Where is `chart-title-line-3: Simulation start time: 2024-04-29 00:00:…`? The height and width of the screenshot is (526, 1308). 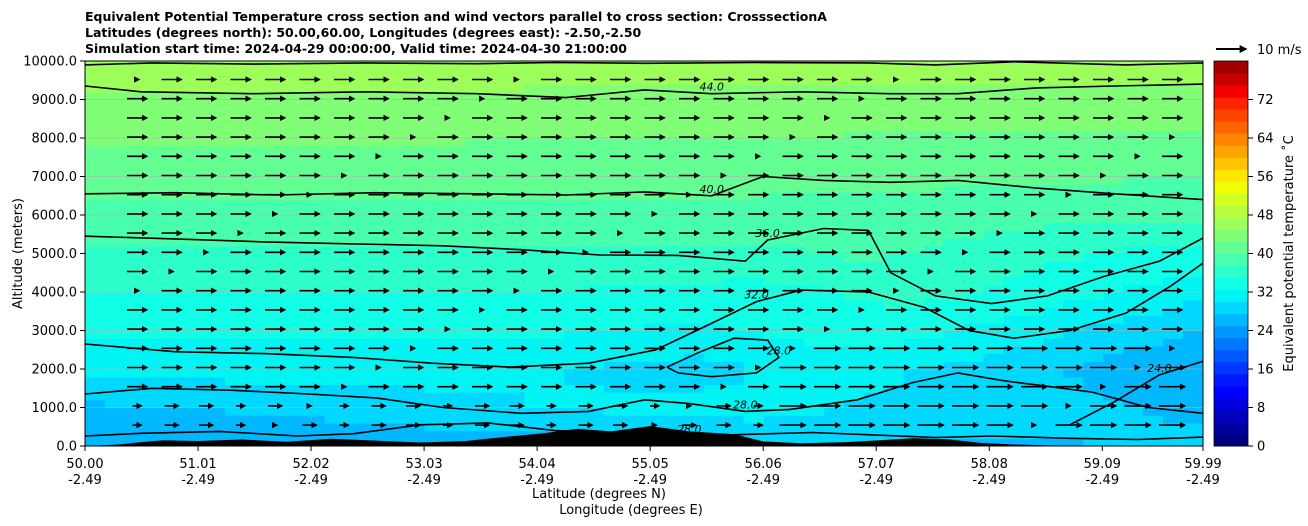 chart-title-line-3: Simulation start time: 2024-04-29 00:00:… is located at coordinates (356, 48).